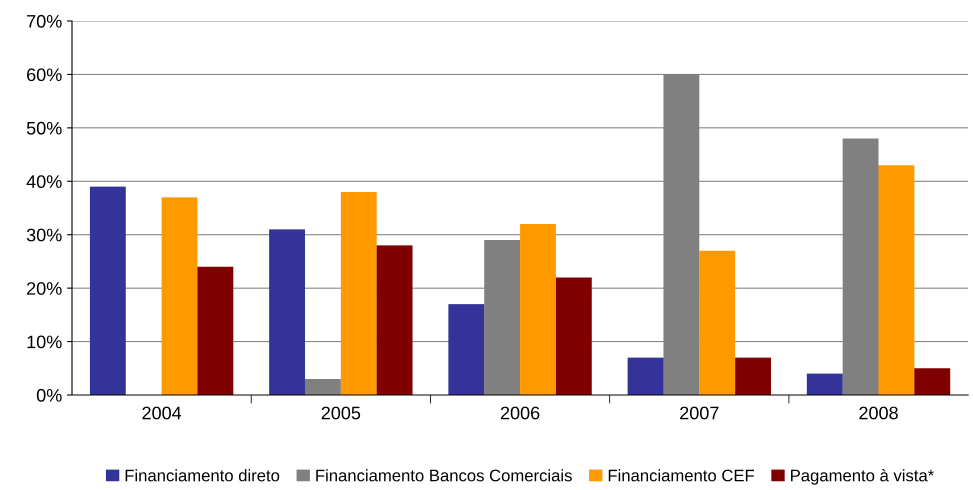 Image resolution: width=973 pixels, height=490 pixels. I want to click on legend-label: Financiamento Bancos Comerciais, so click(444, 475).